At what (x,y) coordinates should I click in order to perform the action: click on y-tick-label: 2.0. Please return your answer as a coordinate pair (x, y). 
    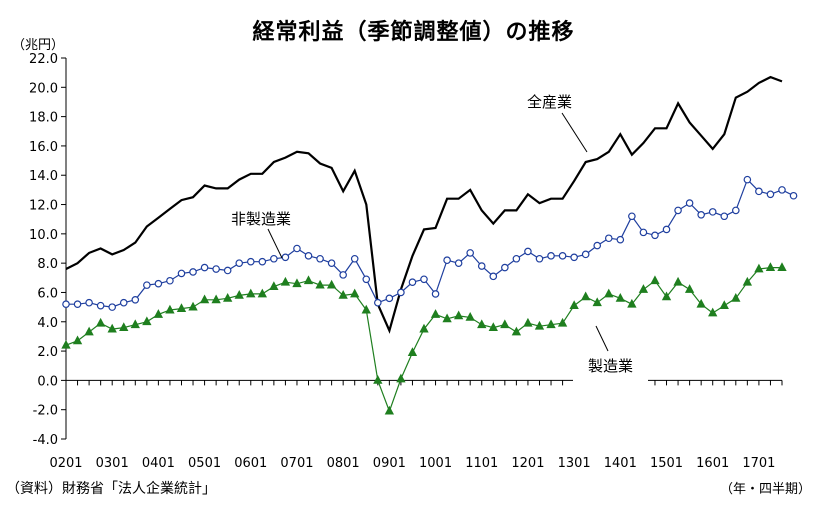
    Looking at the image, I should click on (47, 352).